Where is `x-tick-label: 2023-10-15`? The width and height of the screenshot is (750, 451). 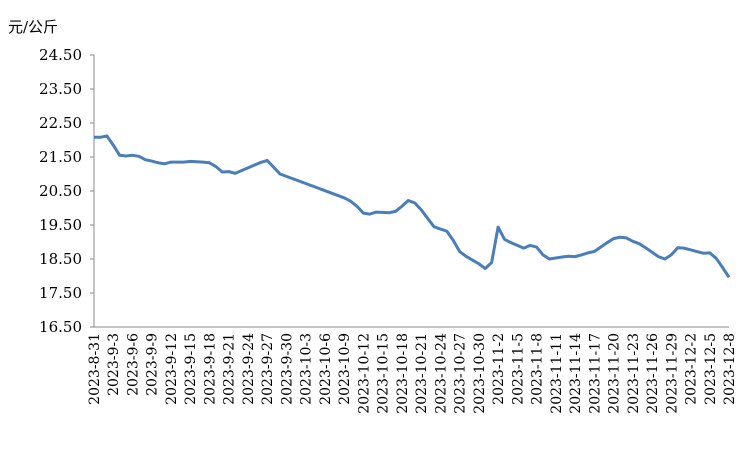
x-tick-label: 2023-10-15 is located at coordinates (384, 373).